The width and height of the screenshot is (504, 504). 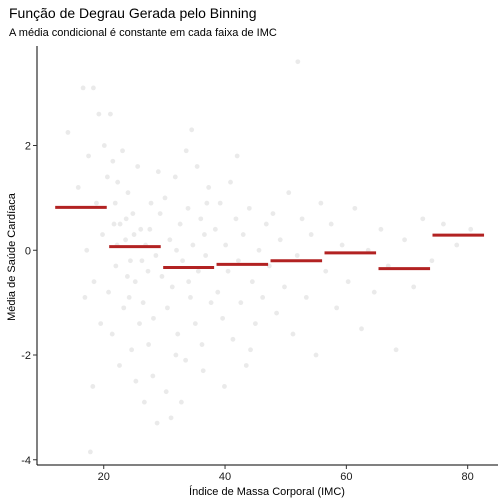 What do you see at coordinates (286, 474) in the screenshot?
I see `x-axis-ticks: 20 40 60 80` at bounding box center [286, 474].